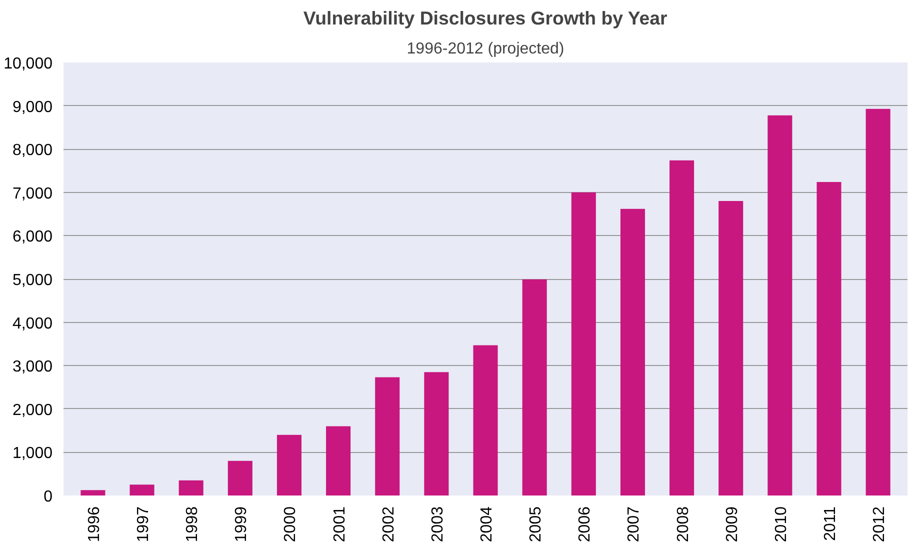 The width and height of the screenshot is (917, 549). I want to click on chart-subtitle: 1996-2012 (projected), so click(485, 49).